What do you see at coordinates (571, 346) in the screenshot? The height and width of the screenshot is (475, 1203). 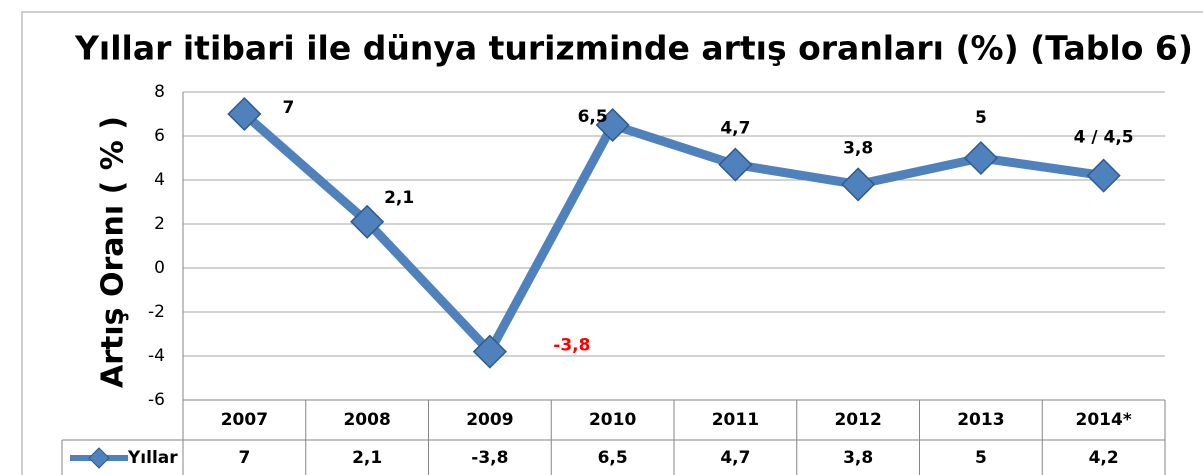 I see `data-label: -3,8` at bounding box center [571, 346].